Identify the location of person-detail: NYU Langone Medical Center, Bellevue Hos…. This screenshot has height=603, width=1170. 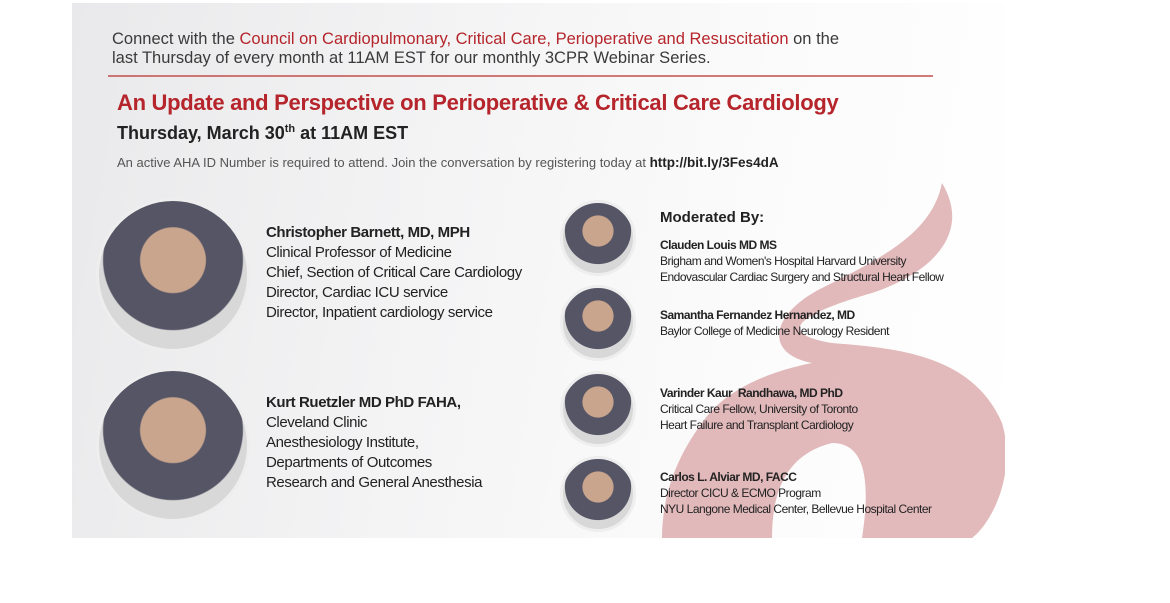
(796, 509).